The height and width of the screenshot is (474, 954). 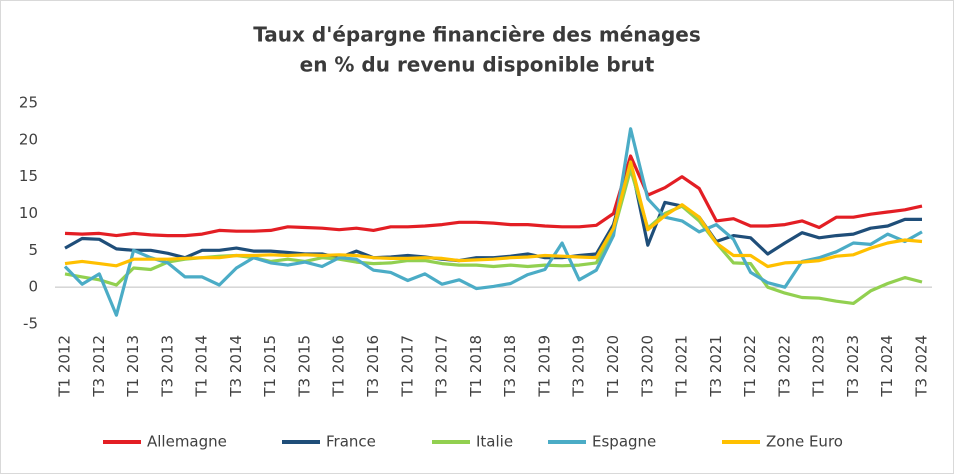 I want to click on legend-label: Espagne, so click(x=624, y=442).